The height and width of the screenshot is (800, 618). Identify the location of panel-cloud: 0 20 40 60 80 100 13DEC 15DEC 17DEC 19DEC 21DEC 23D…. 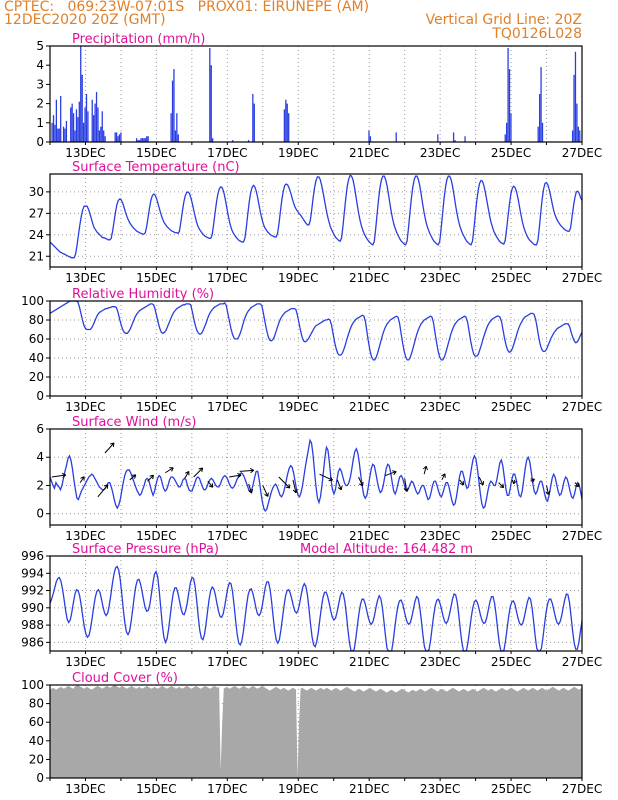
(311, 733).